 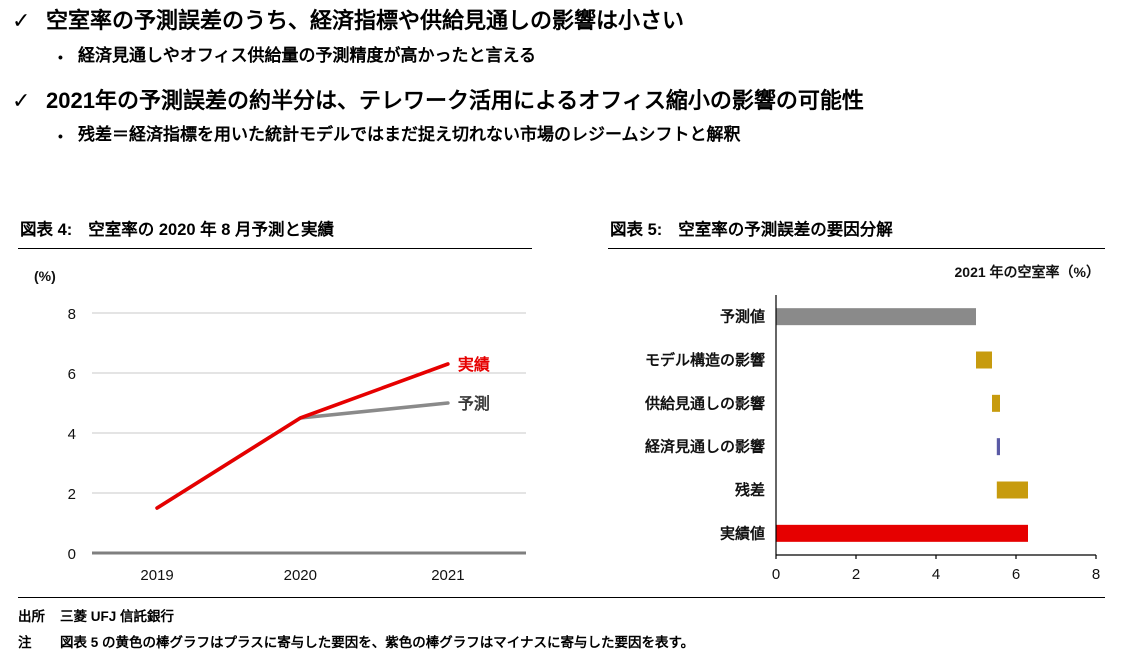 I want to click on svg-text: 供給見通しの影響, so click(x=704, y=403).